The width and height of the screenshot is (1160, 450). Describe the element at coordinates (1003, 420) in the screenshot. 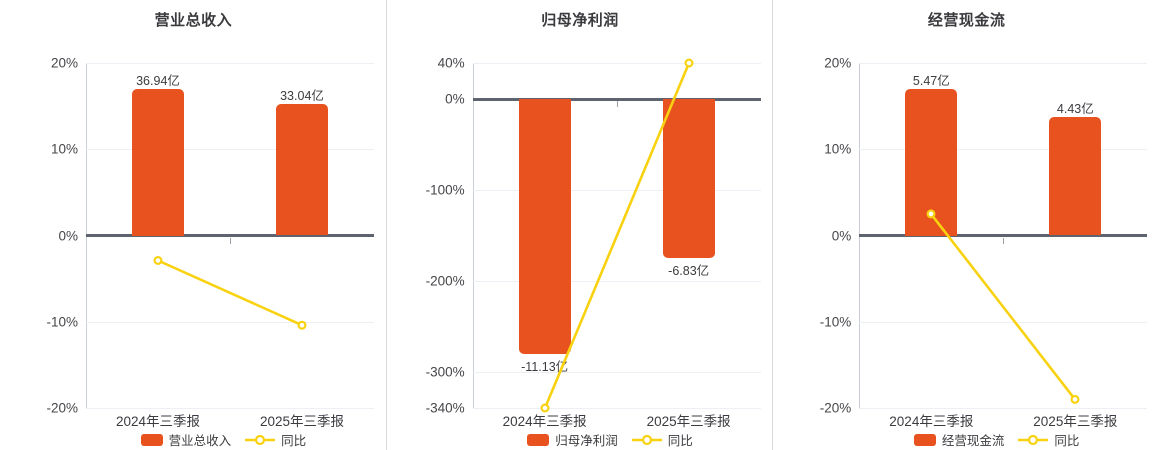

I see `category-labels-operating-cash-flow: 2024年三季报 2025年三季报` at that location.